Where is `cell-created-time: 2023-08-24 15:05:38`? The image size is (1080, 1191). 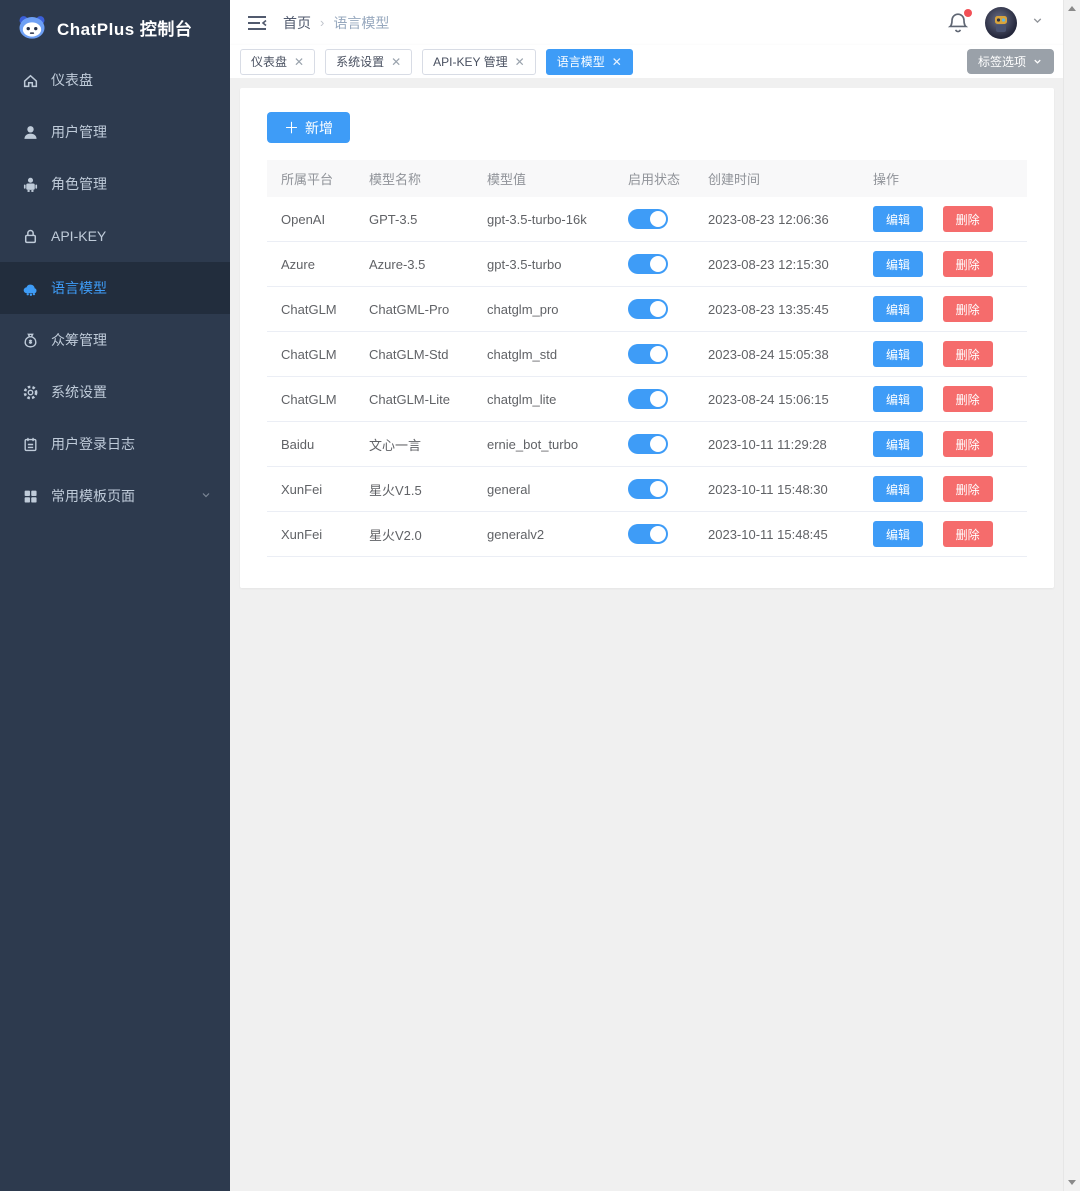 cell-created-time: 2023-08-24 15:05:38 is located at coordinates (768, 354).